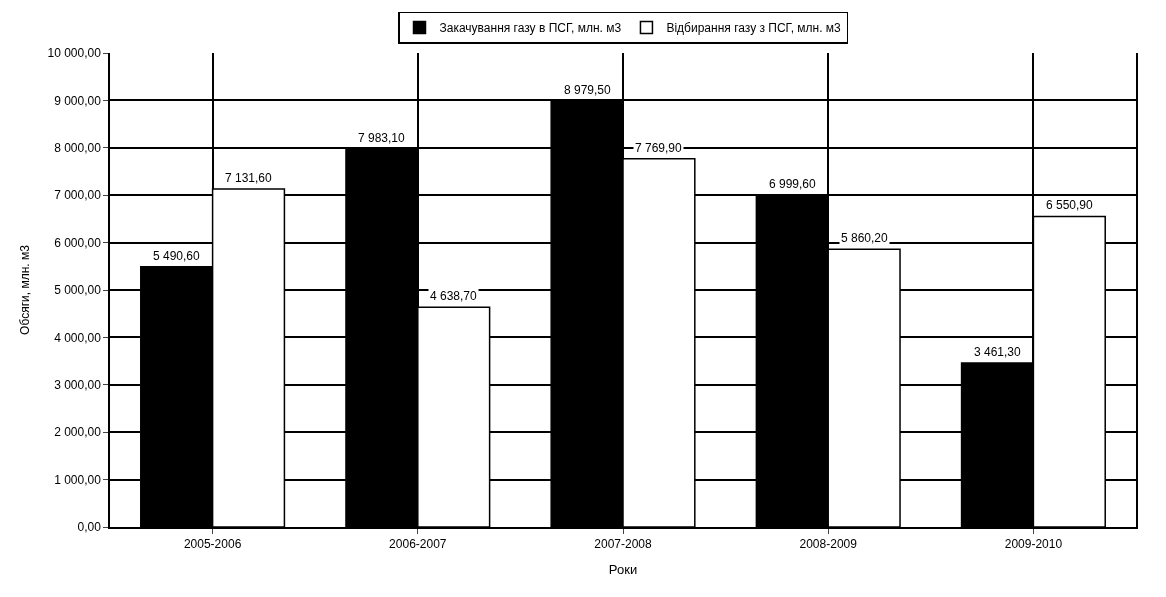 This screenshot has width=1166, height=597. Describe the element at coordinates (89, 527) in the screenshot. I see `y-tick-label: 0,00` at that location.